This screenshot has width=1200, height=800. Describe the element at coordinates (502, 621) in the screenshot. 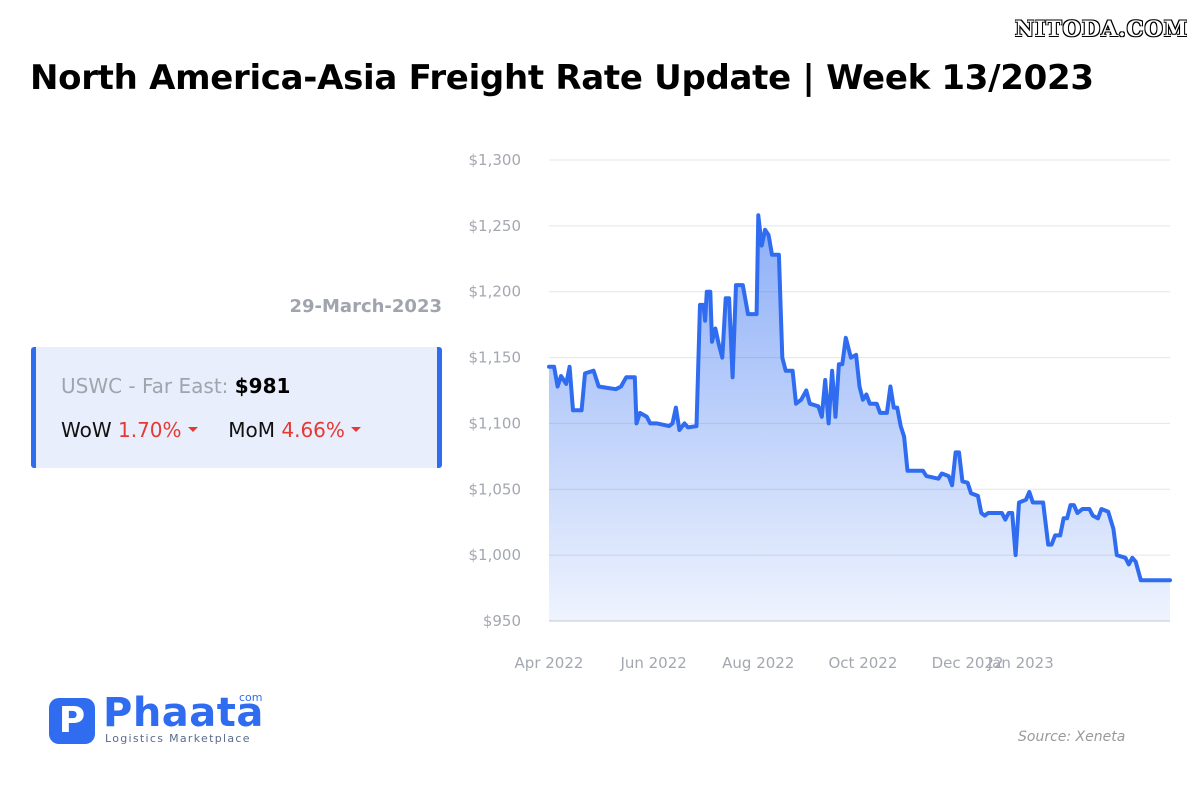

I see `y-tick-label: $950` at that location.